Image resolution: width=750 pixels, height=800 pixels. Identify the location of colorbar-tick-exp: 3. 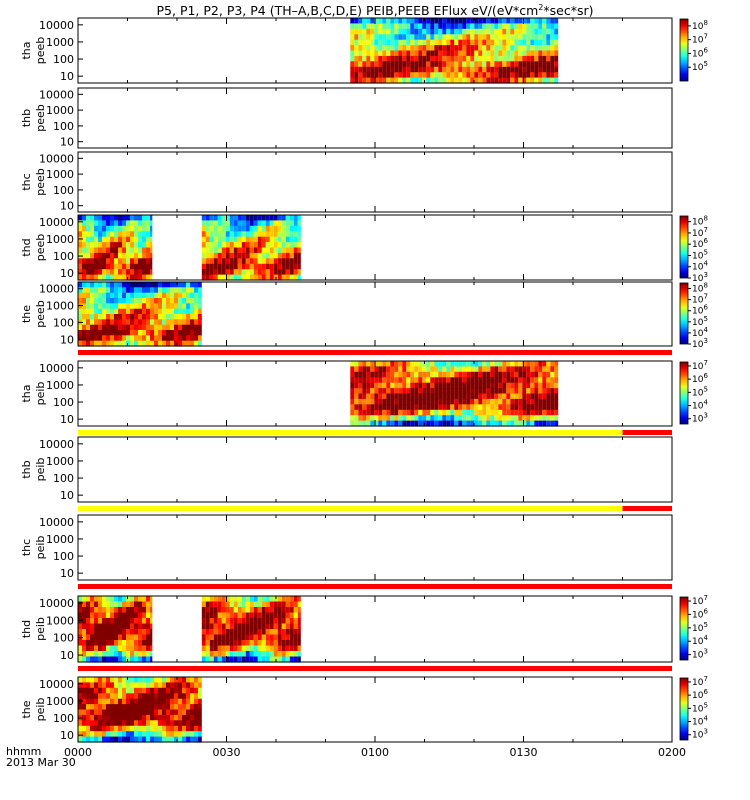
(705, 416).